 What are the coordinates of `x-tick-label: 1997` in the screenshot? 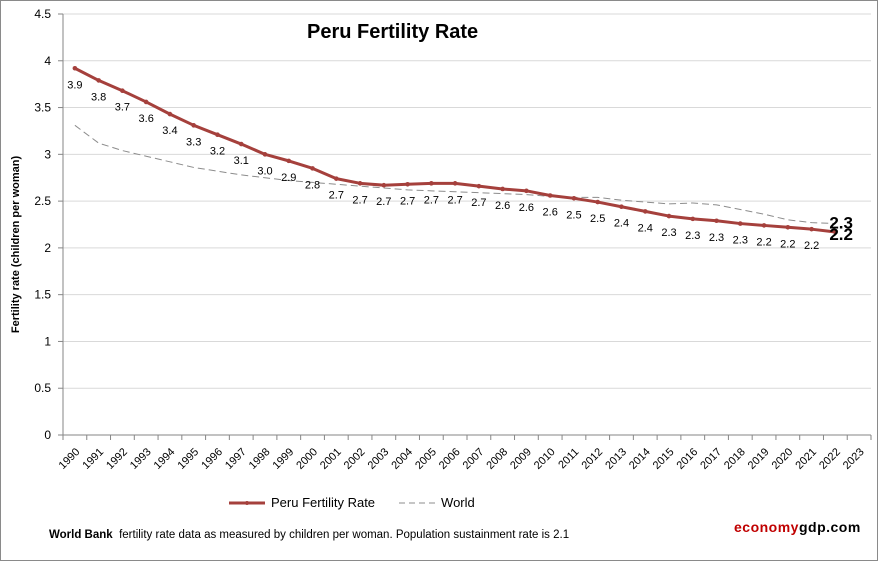 It's located at (236, 459).